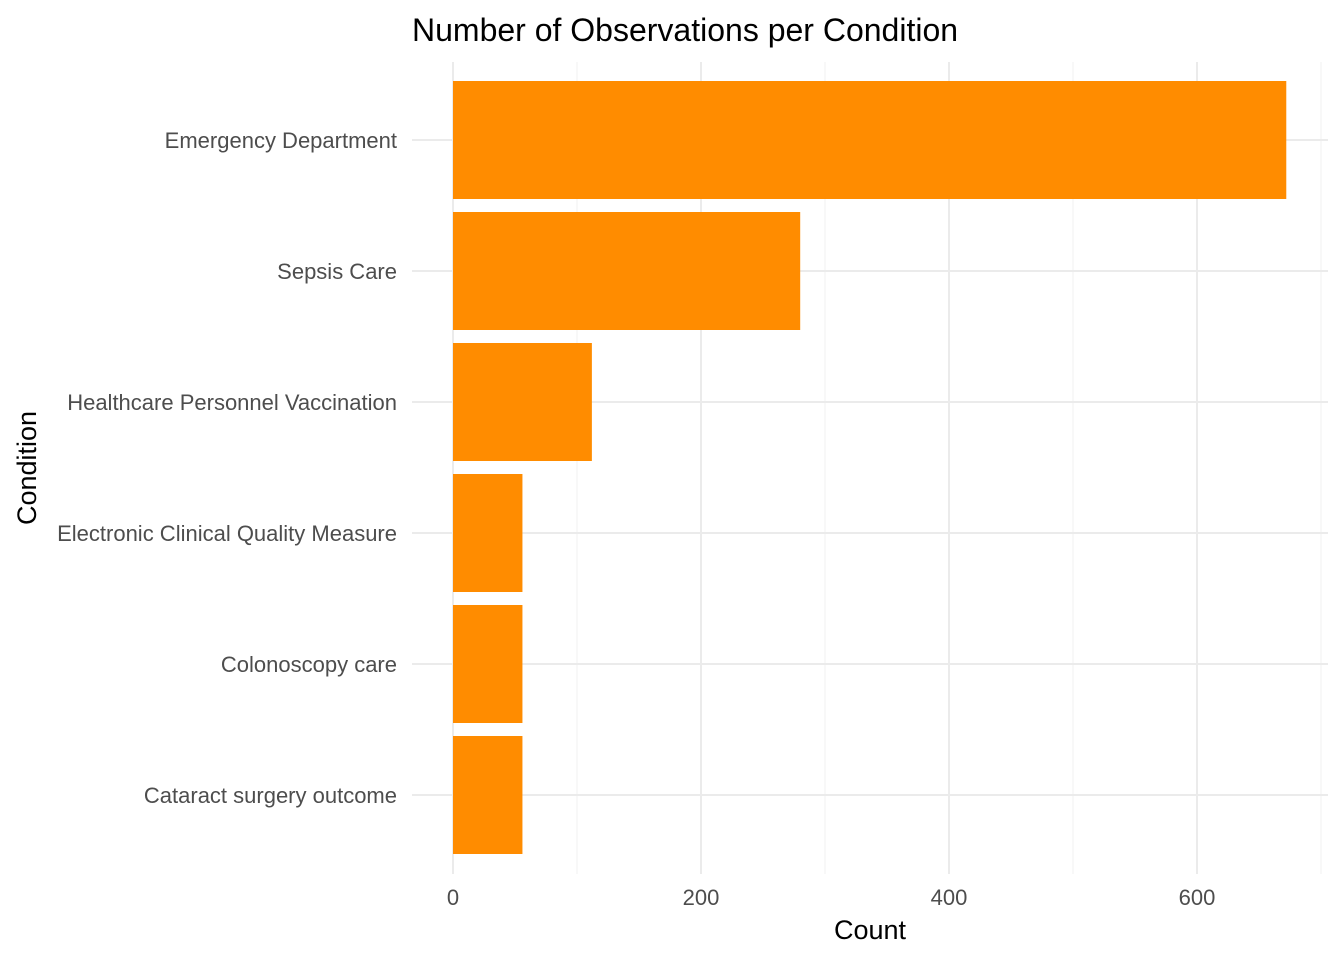 The image size is (1344, 960). Describe the element at coordinates (949, 897) in the screenshot. I see `x-tick-label: 400` at that location.